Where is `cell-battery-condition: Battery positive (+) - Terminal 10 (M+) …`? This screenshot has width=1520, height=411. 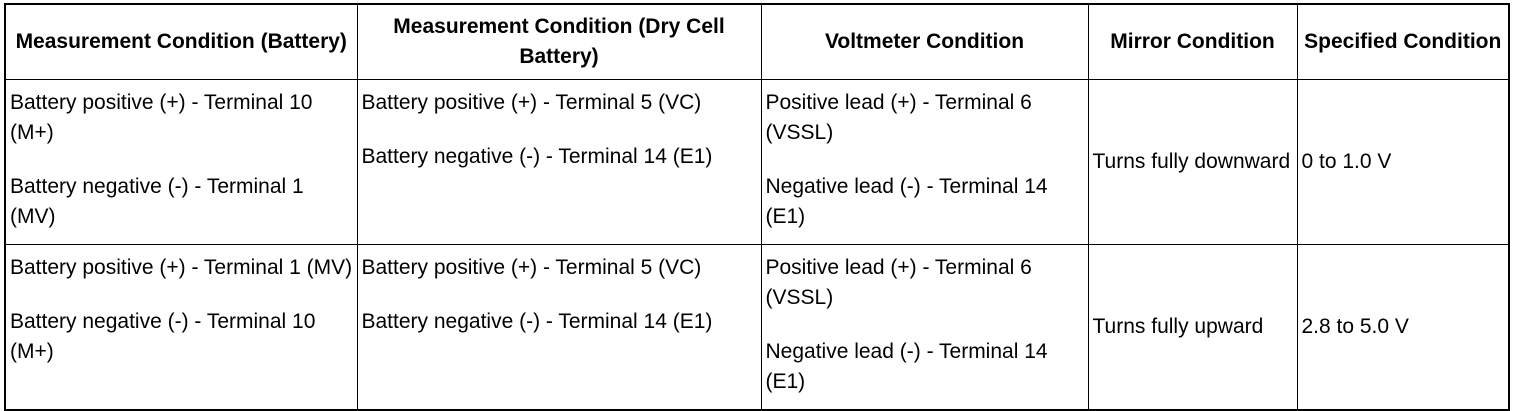 cell-battery-condition: Battery positive (+) - Terminal 10 (M+) … is located at coordinates (181, 162).